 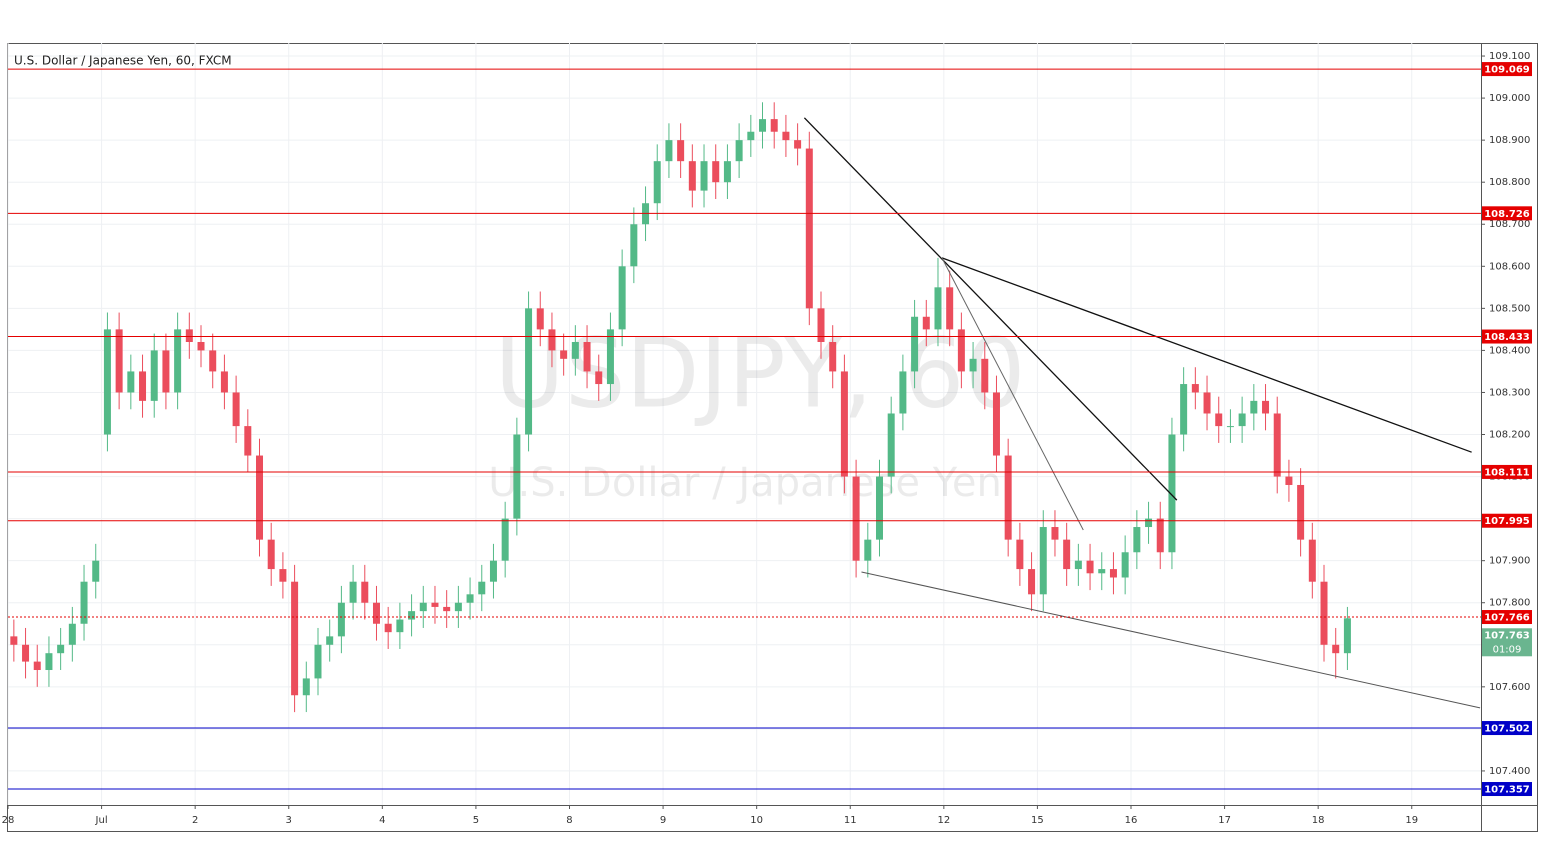 What do you see at coordinates (195, 820) in the screenshot?
I see `x-tick-label: 2` at bounding box center [195, 820].